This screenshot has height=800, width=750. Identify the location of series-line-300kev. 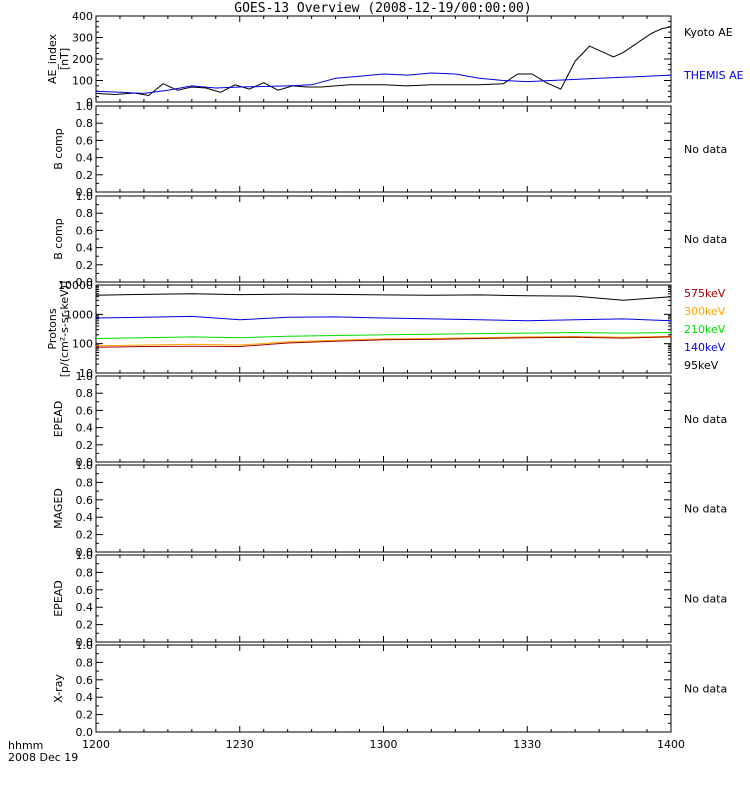
(383, 341).